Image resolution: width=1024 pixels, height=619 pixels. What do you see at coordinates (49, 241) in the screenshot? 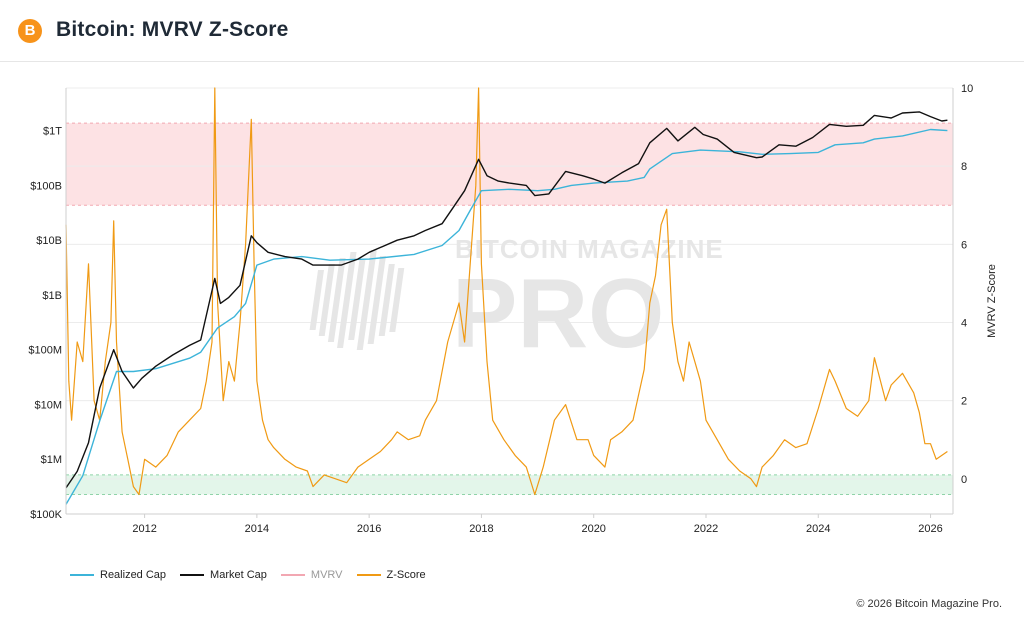
I see `left-tick-label: $10B` at bounding box center [49, 241].